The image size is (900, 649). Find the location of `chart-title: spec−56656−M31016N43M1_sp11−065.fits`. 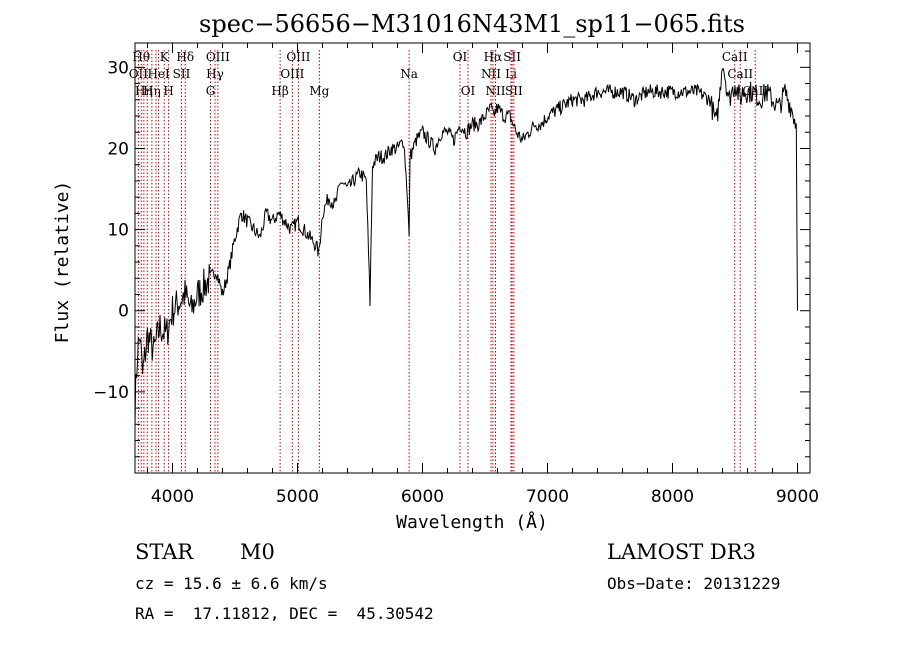

chart-title: spec−56656−M31016N43M1_sp11−065.fits is located at coordinates (472, 24).